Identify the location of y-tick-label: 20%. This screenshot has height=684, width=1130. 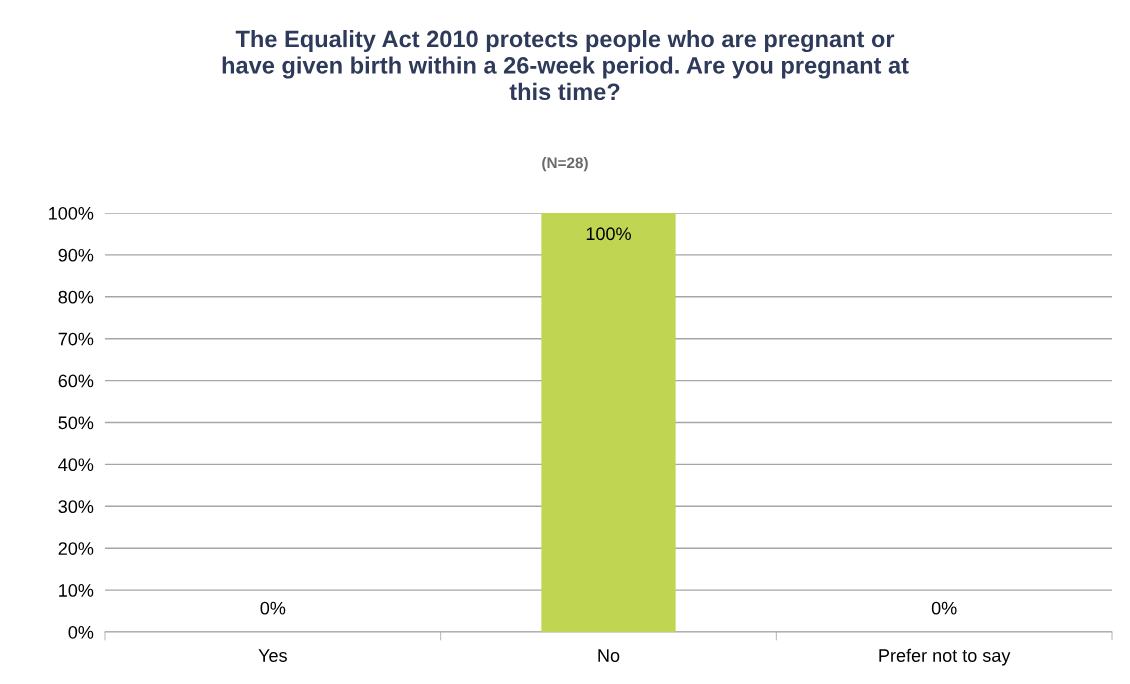
(76, 548).